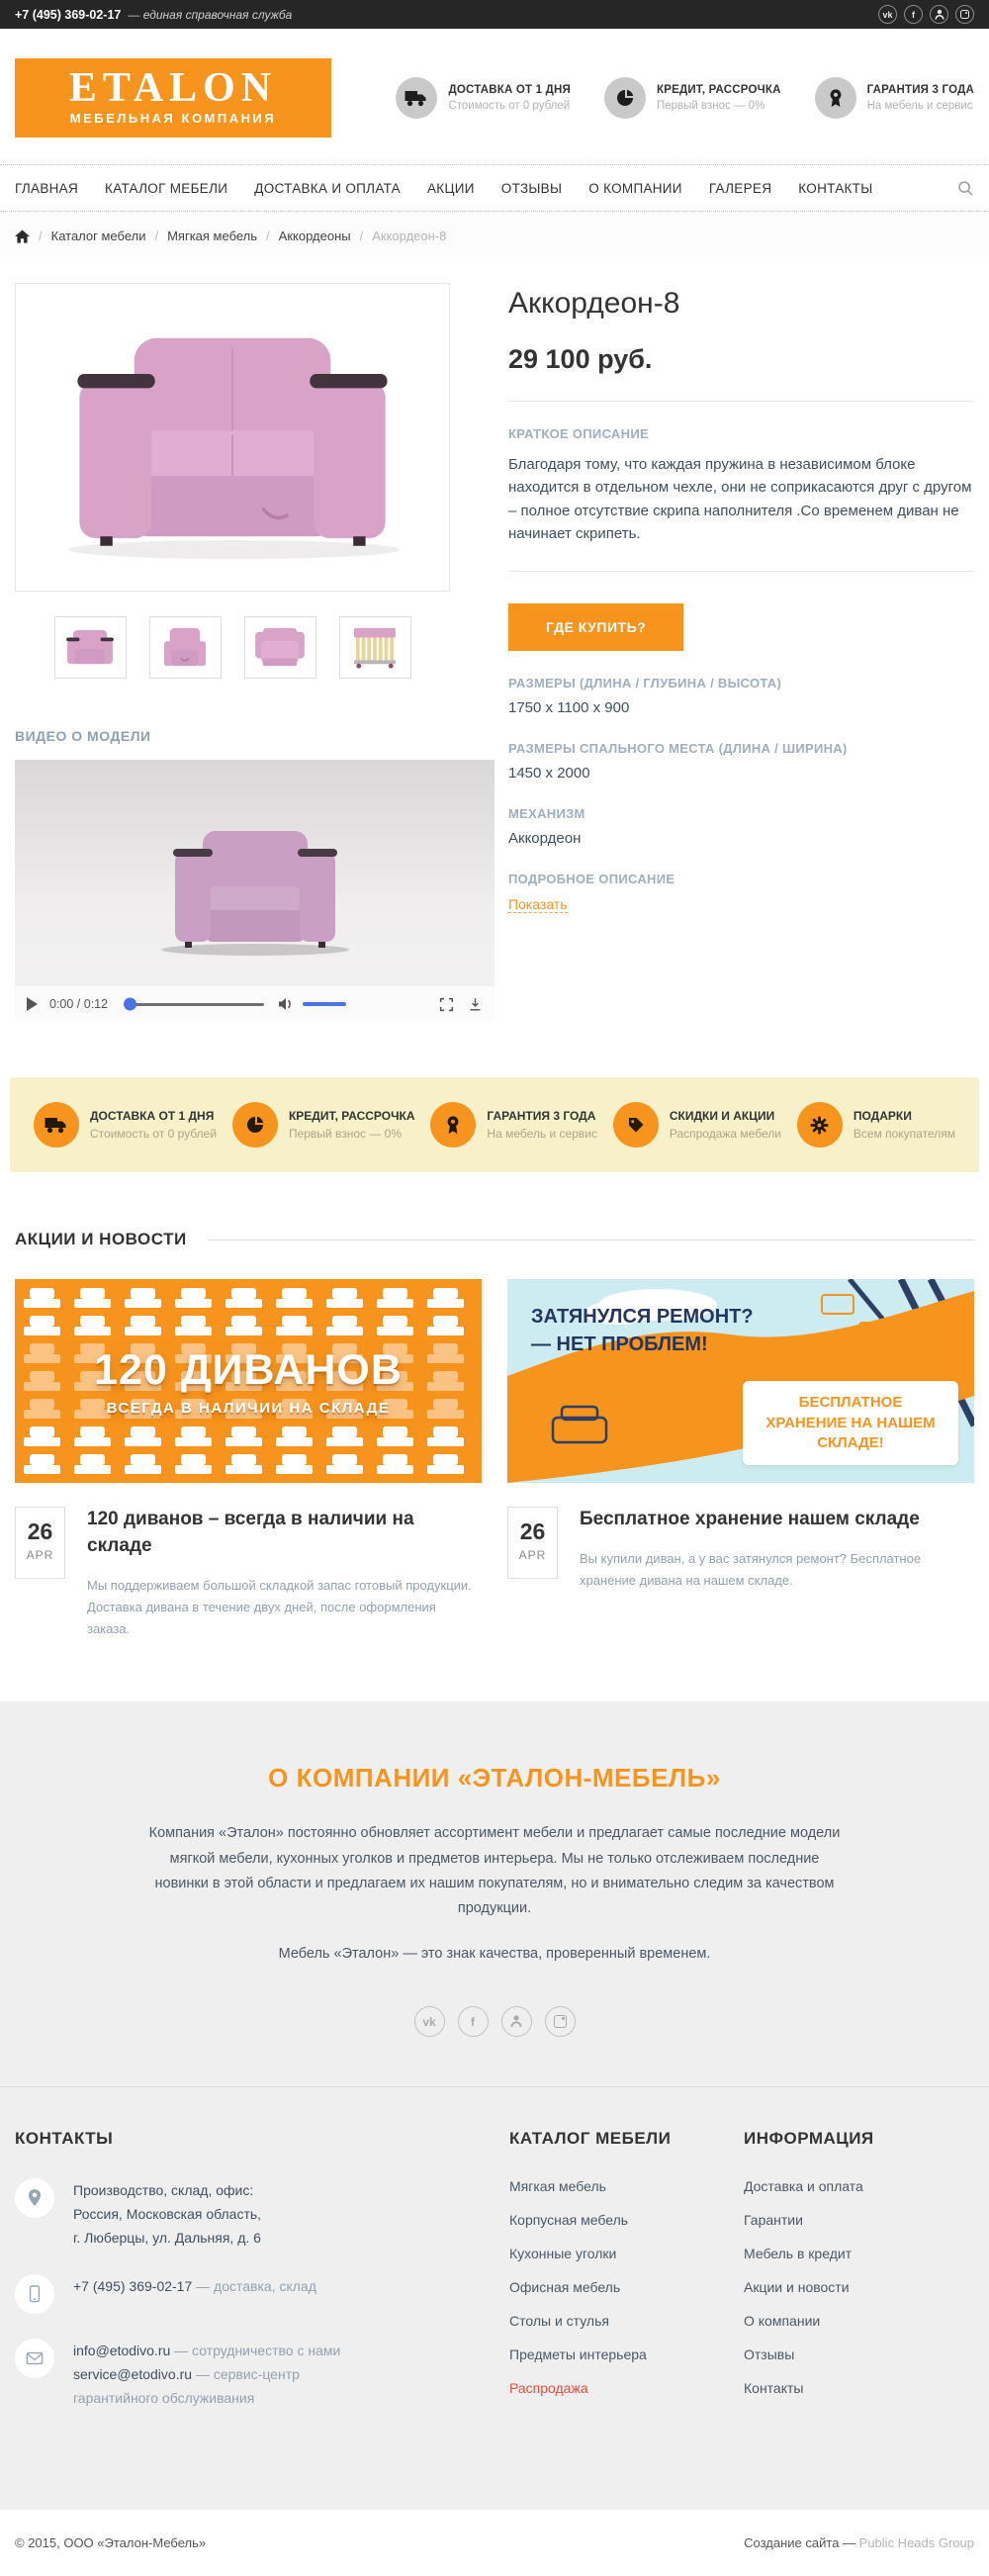  Describe the element at coordinates (111, 2542) in the screenshot. I see `copyright: © 2015, ООО «Эталон-Мебель»` at that location.